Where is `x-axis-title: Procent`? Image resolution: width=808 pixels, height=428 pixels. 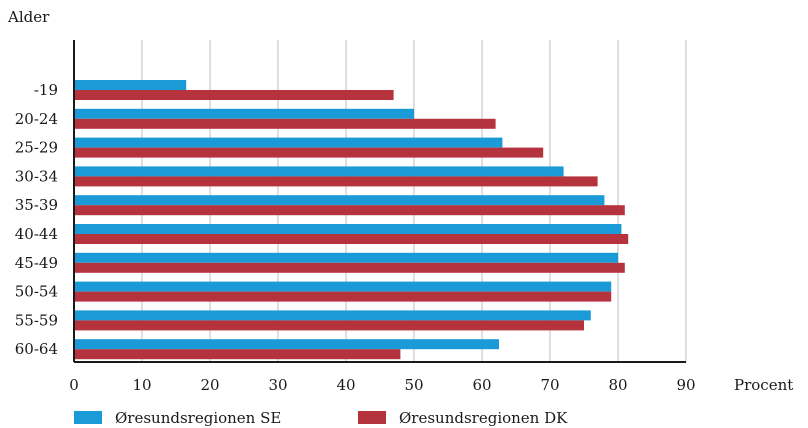 x-axis-title: Procent is located at coordinates (763, 385).